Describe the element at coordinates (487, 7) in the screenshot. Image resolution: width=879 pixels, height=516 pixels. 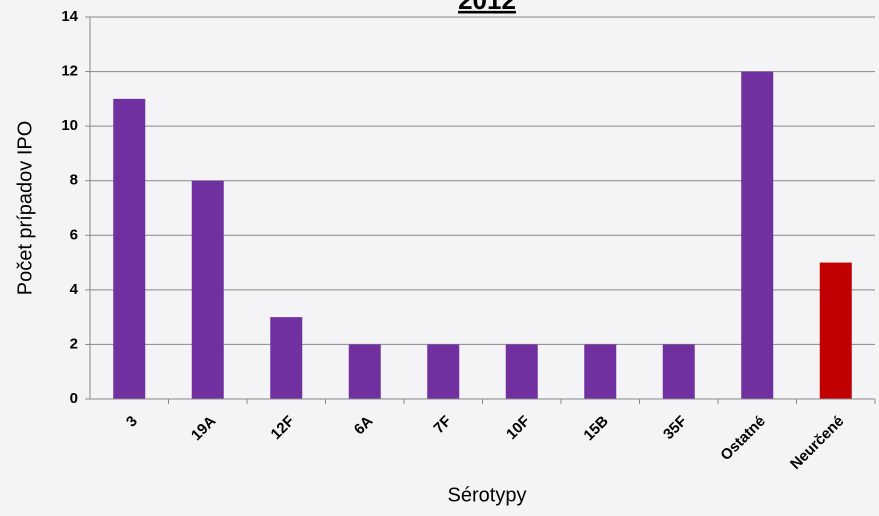
I see `chart-title: 2012` at that location.